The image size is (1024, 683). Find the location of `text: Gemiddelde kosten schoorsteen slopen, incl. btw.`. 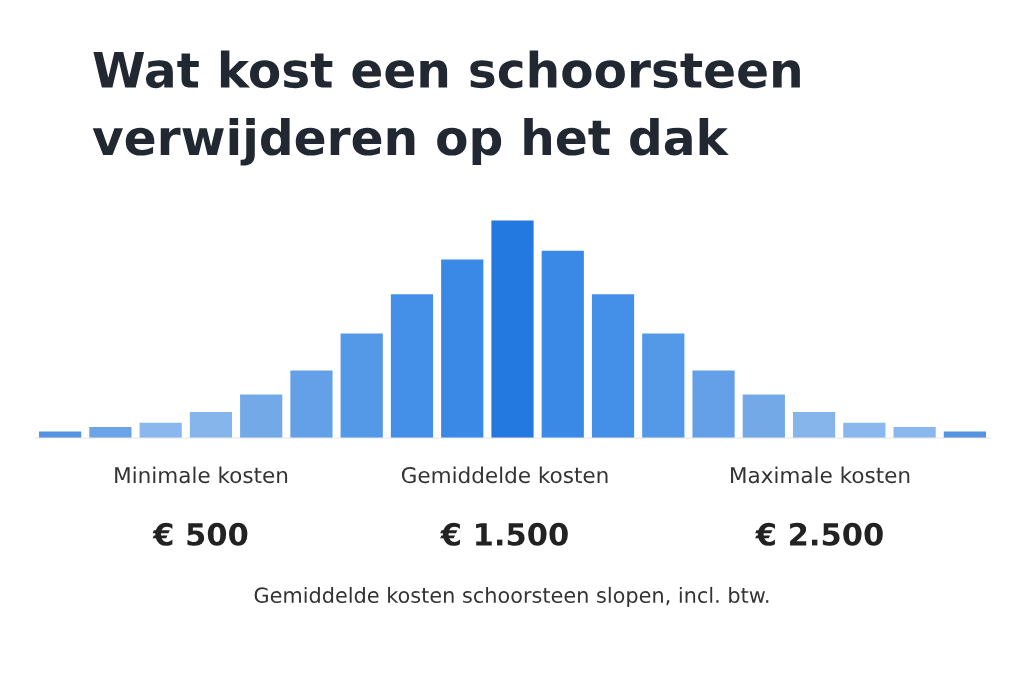

text: Gemiddelde kosten schoorsteen slopen, incl. btw. is located at coordinates (511, 597).